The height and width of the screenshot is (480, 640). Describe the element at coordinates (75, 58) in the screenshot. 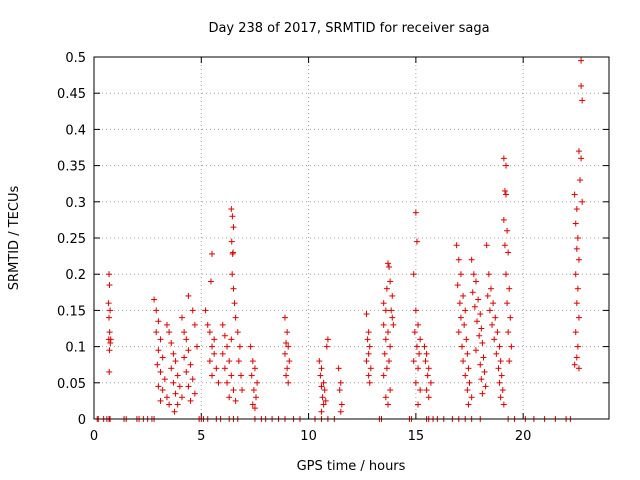

I see `y-tick-label: 0.5` at that location.